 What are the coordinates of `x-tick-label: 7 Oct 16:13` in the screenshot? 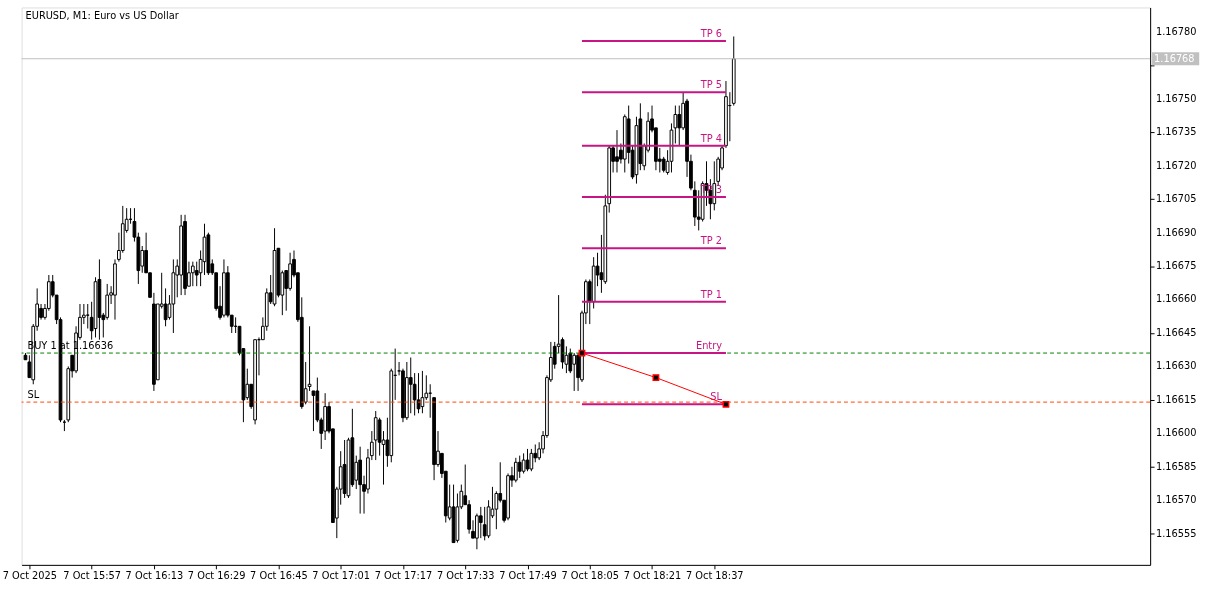 It's located at (154, 576).